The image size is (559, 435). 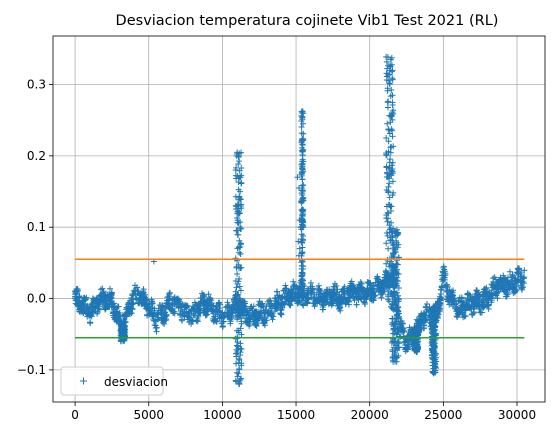 What do you see at coordinates (370, 415) in the screenshot?
I see `x-tick-label: 20000` at bounding box center [370, 415].